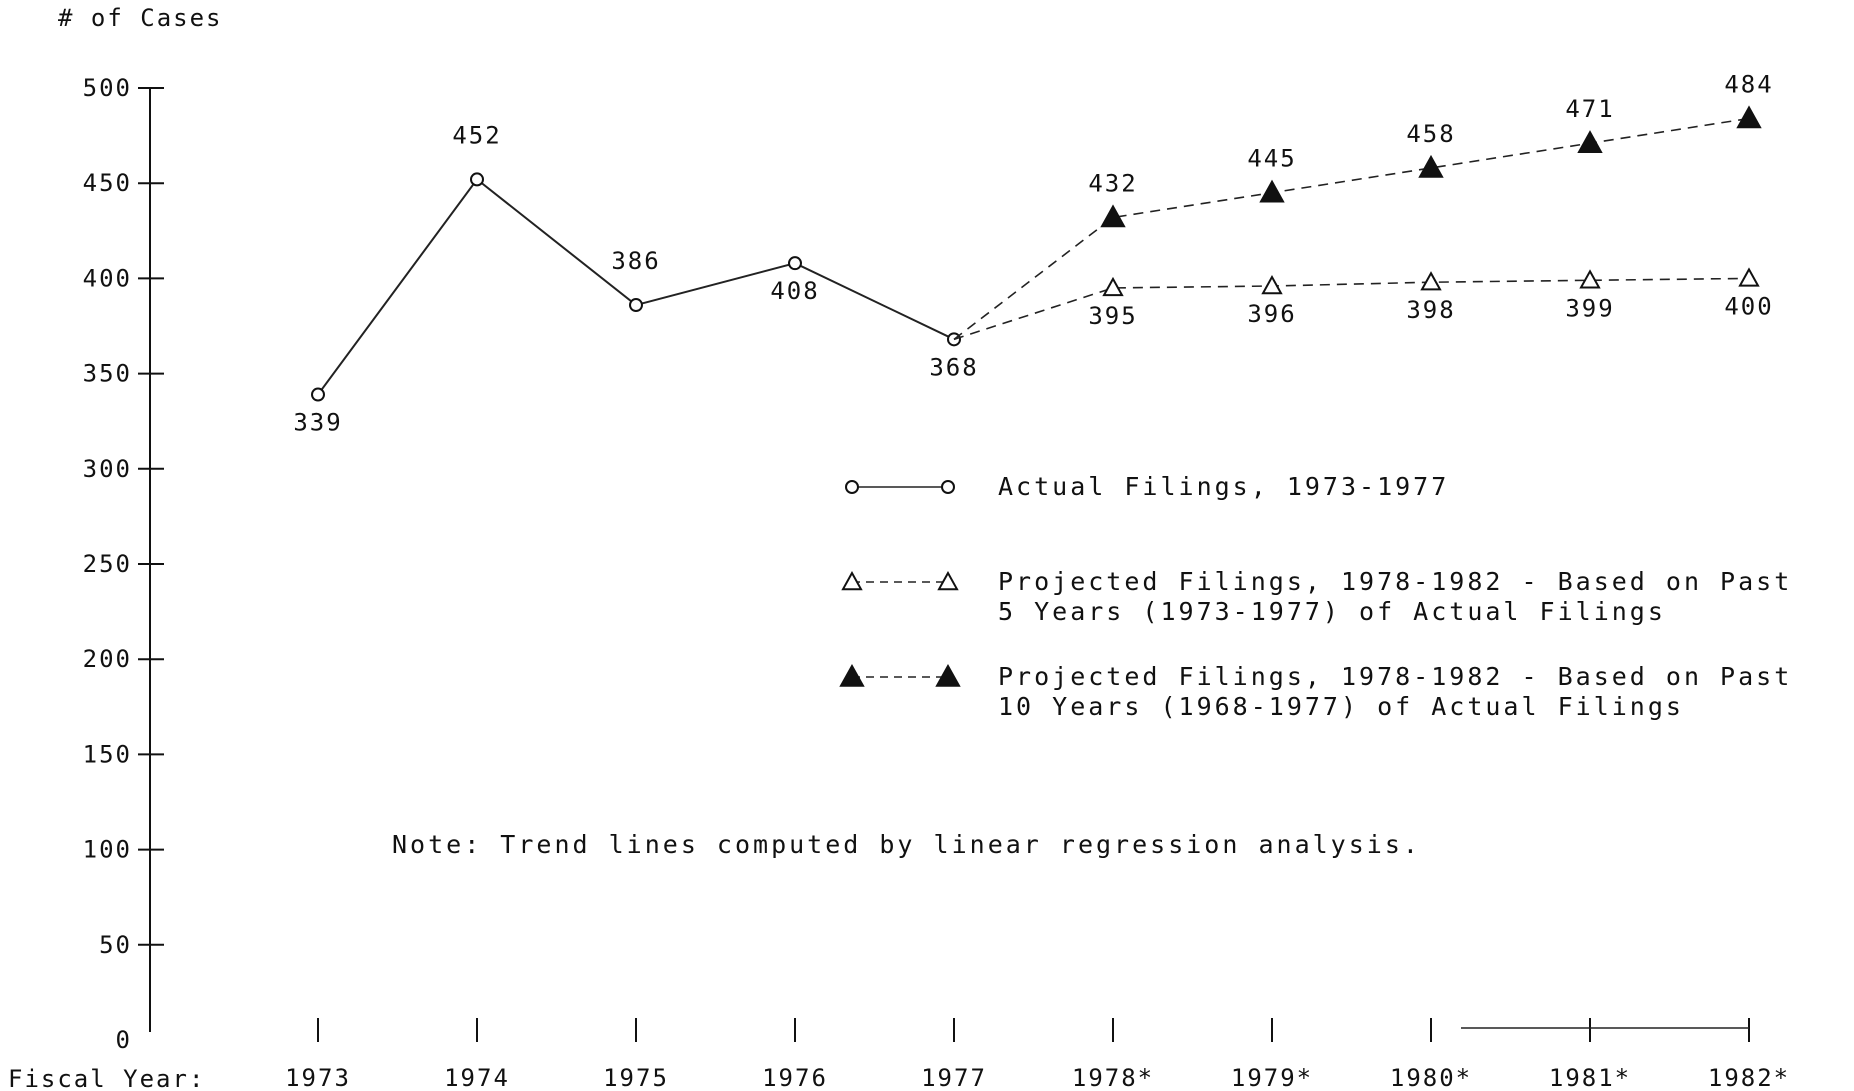 The height and width of the screenshot is (1091, 1854). I want to click on data-label: 458, so click(1430, 134).